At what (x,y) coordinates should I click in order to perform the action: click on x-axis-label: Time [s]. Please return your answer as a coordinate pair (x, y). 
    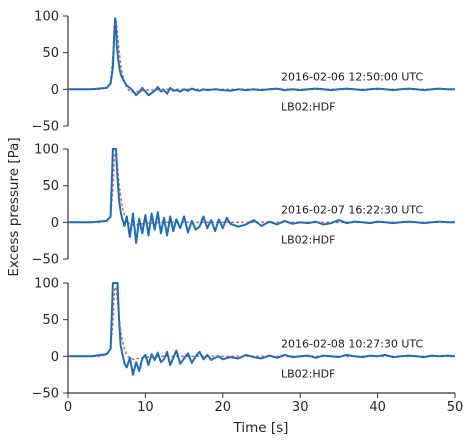
    Looking at the image, I should click on (261, 428).